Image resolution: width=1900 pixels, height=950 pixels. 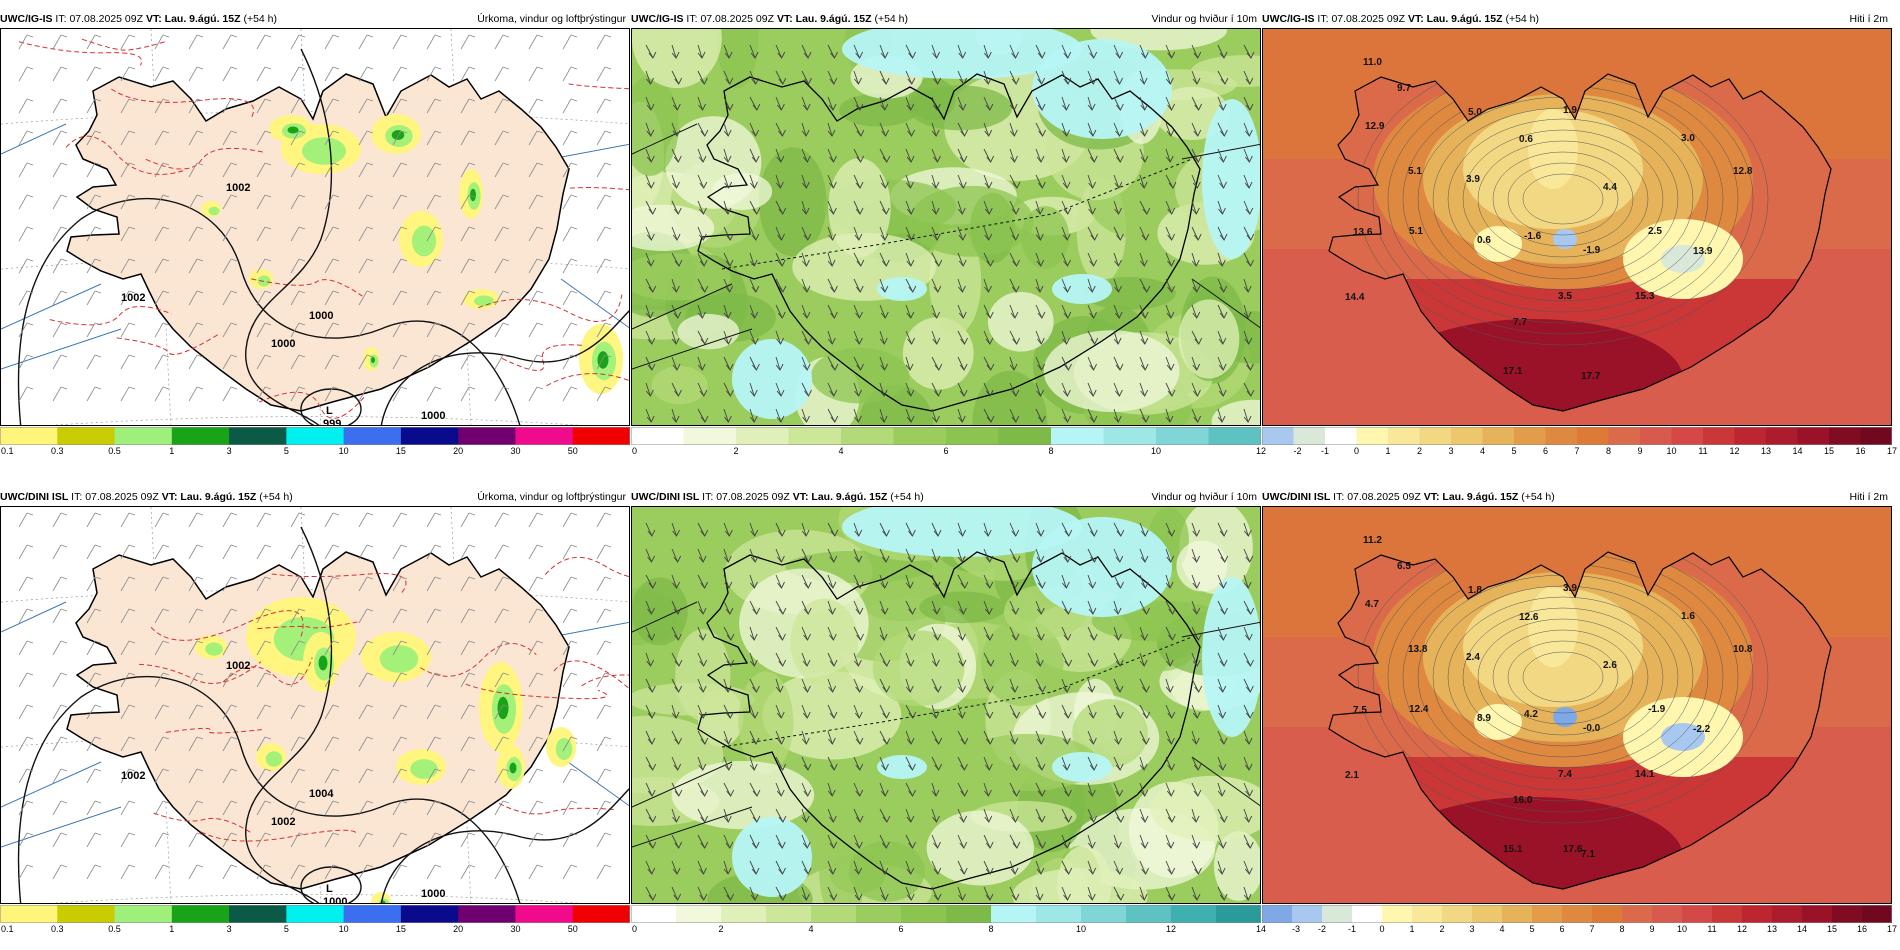 I want to click on temperature-value-label: -0.0, so click(x=1592, y=728).